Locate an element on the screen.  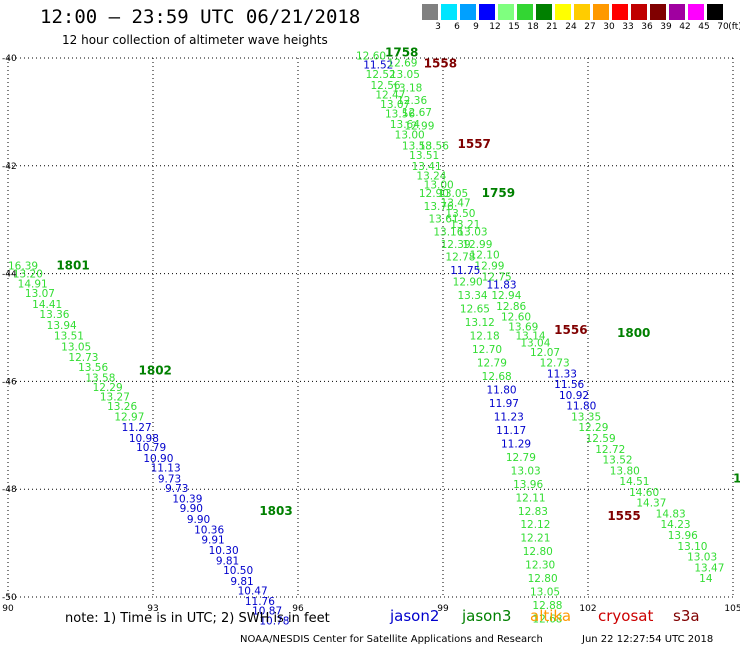
y-tick-label: -42 is located at coordinates (9, 167).